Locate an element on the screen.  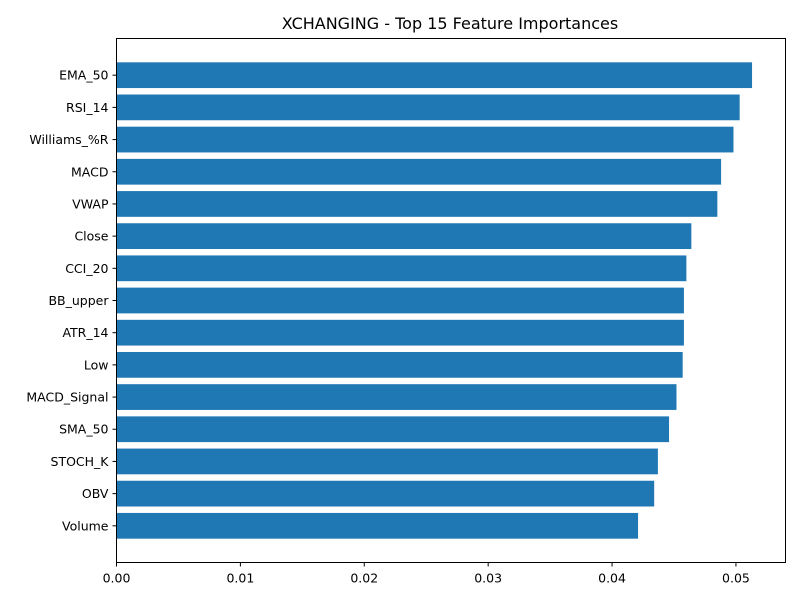
y-tick-label: Low is located at coordinates (96, 364).